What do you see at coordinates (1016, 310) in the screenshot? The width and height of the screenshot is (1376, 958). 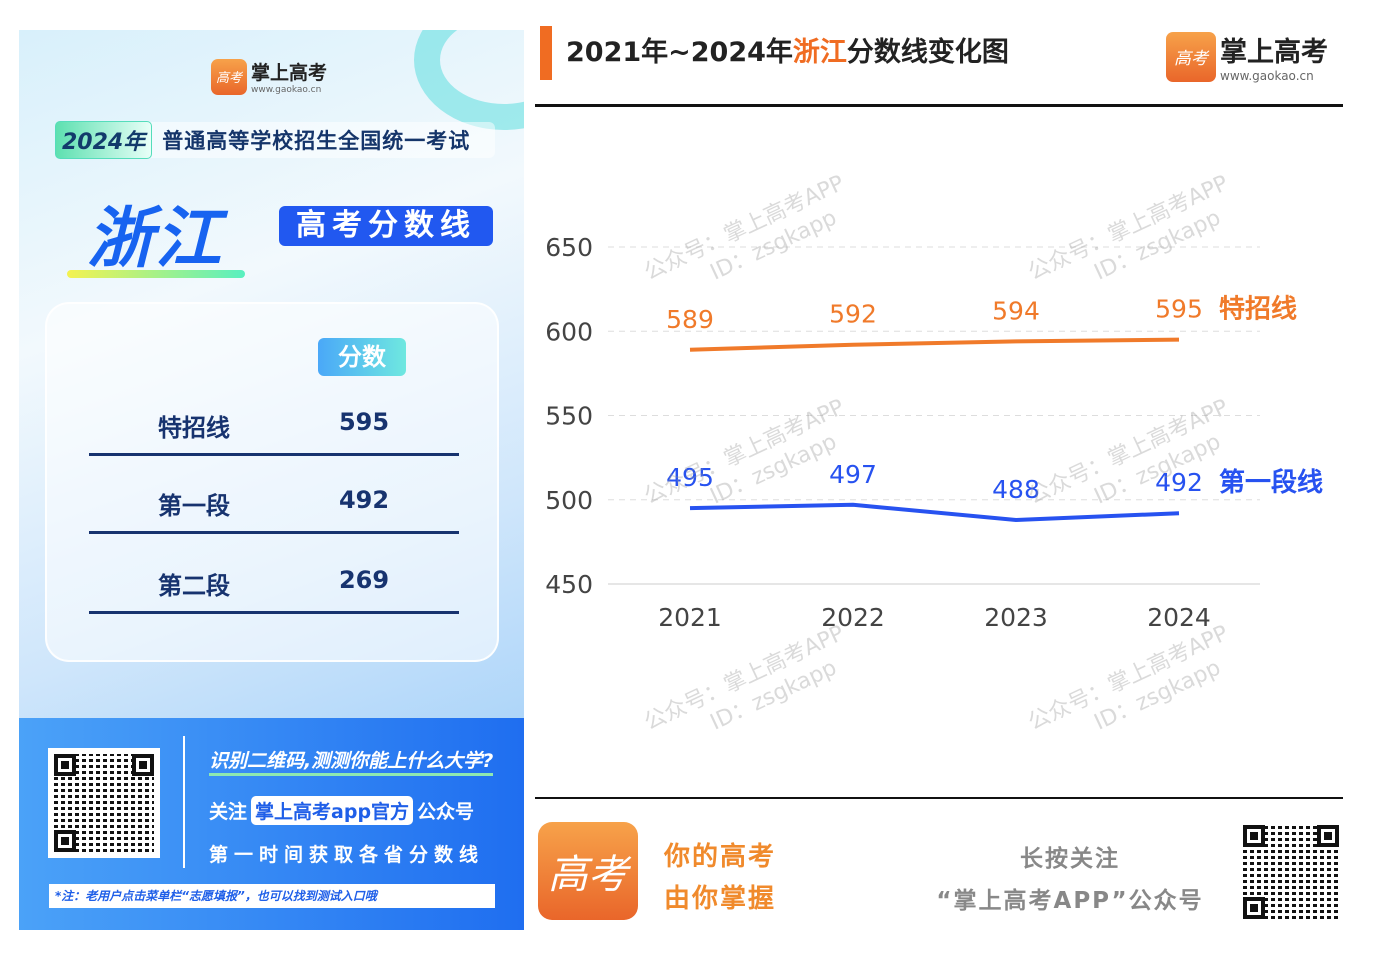 I see `data-label: 594` at bounding box center [1016, 310].